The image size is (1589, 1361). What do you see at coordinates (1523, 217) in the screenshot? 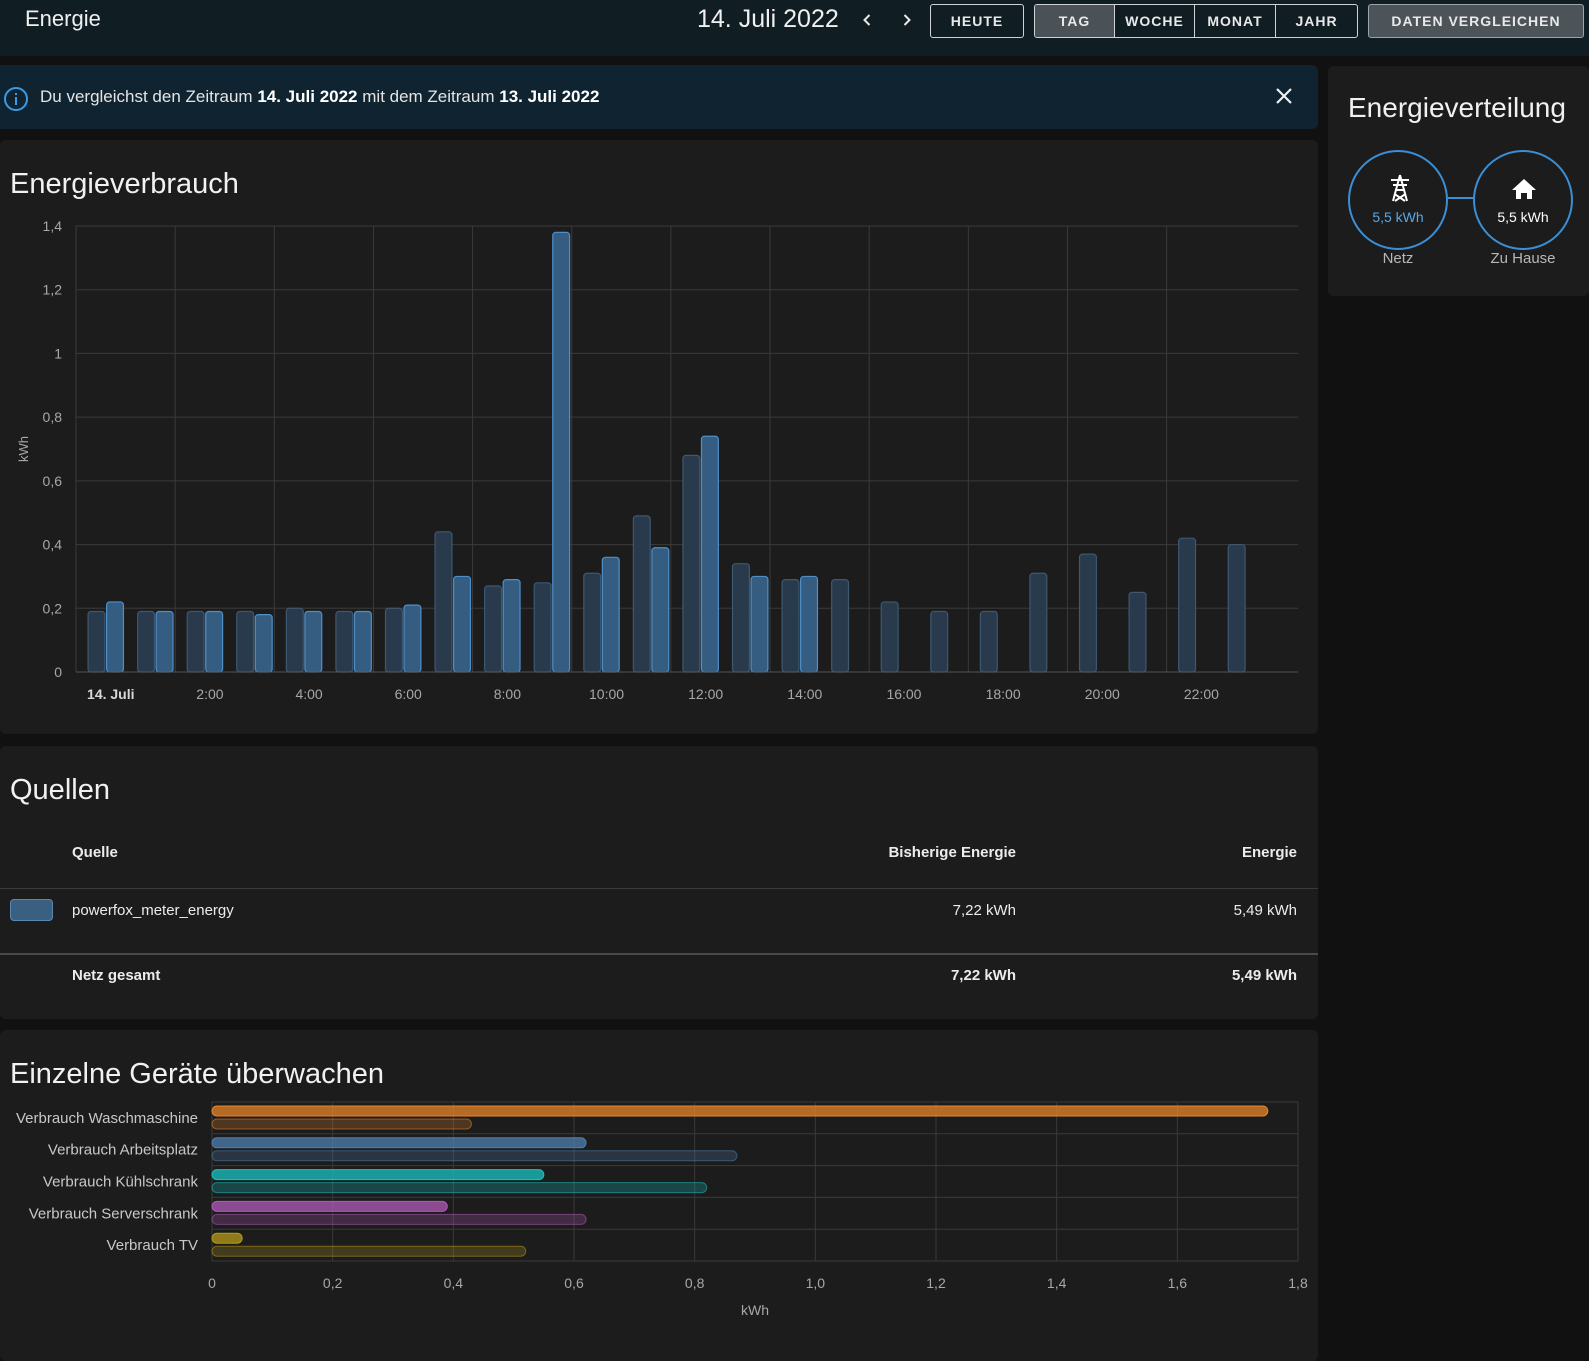
I see `home-value: 5,5 kWh` at bounding box center [1523, 217].